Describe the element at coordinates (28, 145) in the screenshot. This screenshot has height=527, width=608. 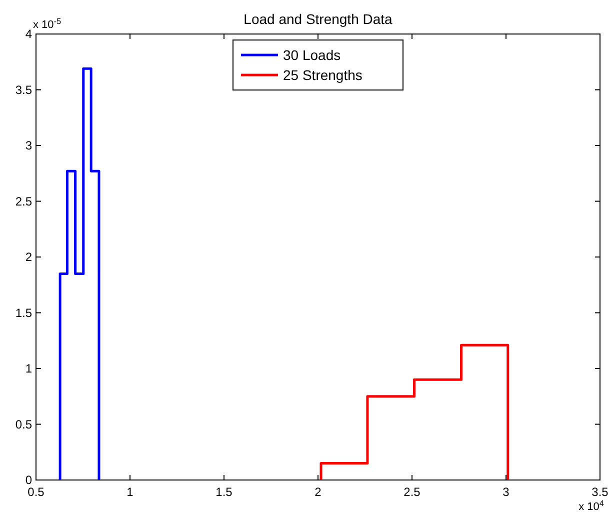
I see `y-tick-label: 3` at that location.